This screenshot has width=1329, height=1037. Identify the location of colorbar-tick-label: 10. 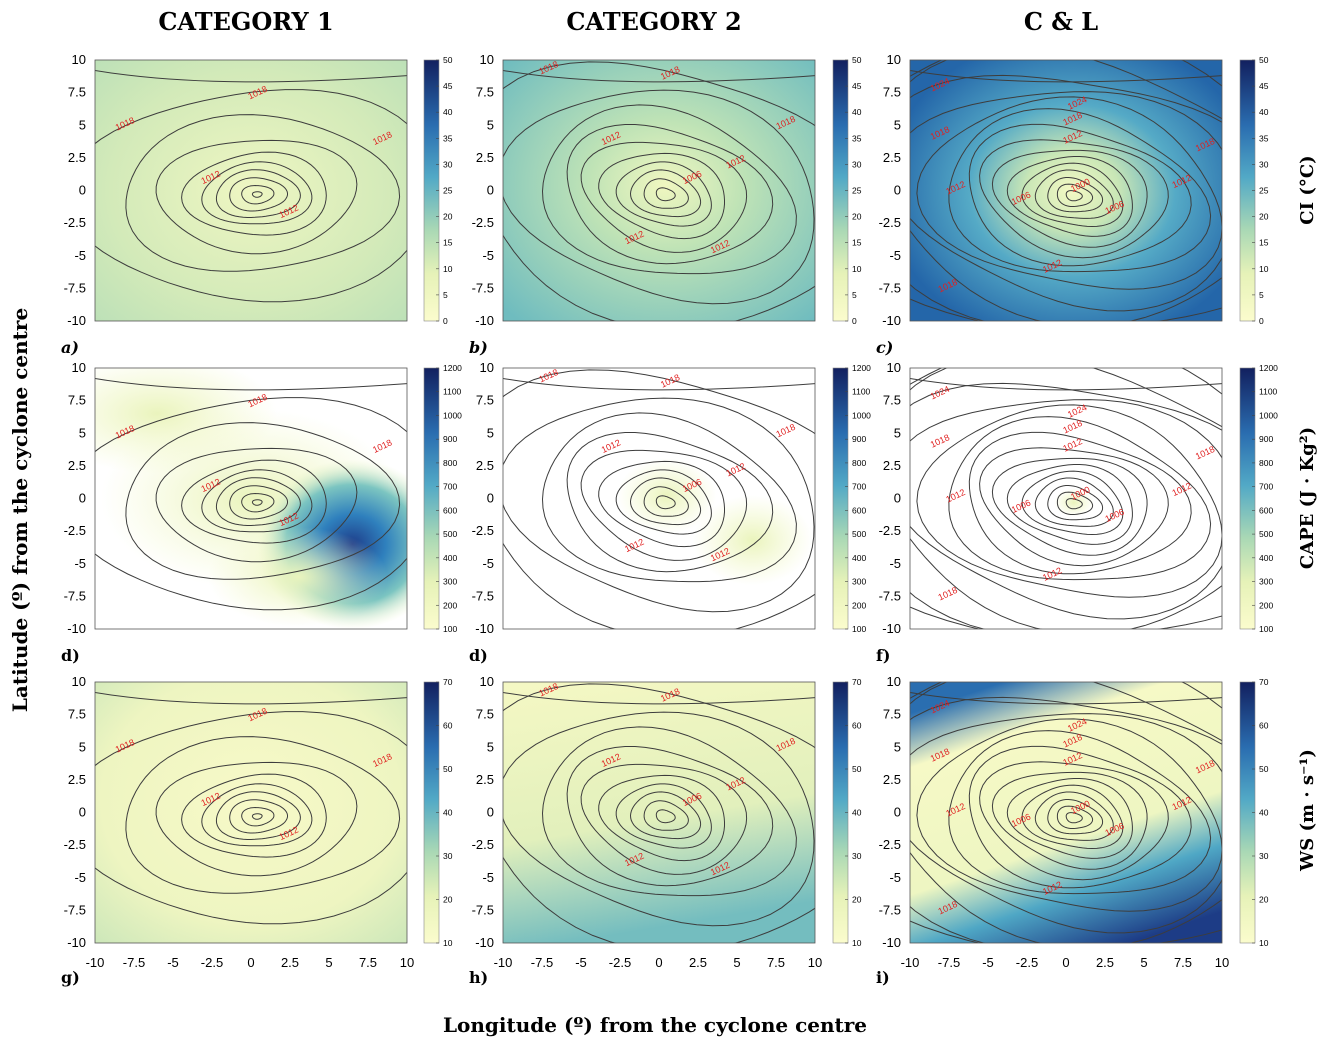
(1264, 943).